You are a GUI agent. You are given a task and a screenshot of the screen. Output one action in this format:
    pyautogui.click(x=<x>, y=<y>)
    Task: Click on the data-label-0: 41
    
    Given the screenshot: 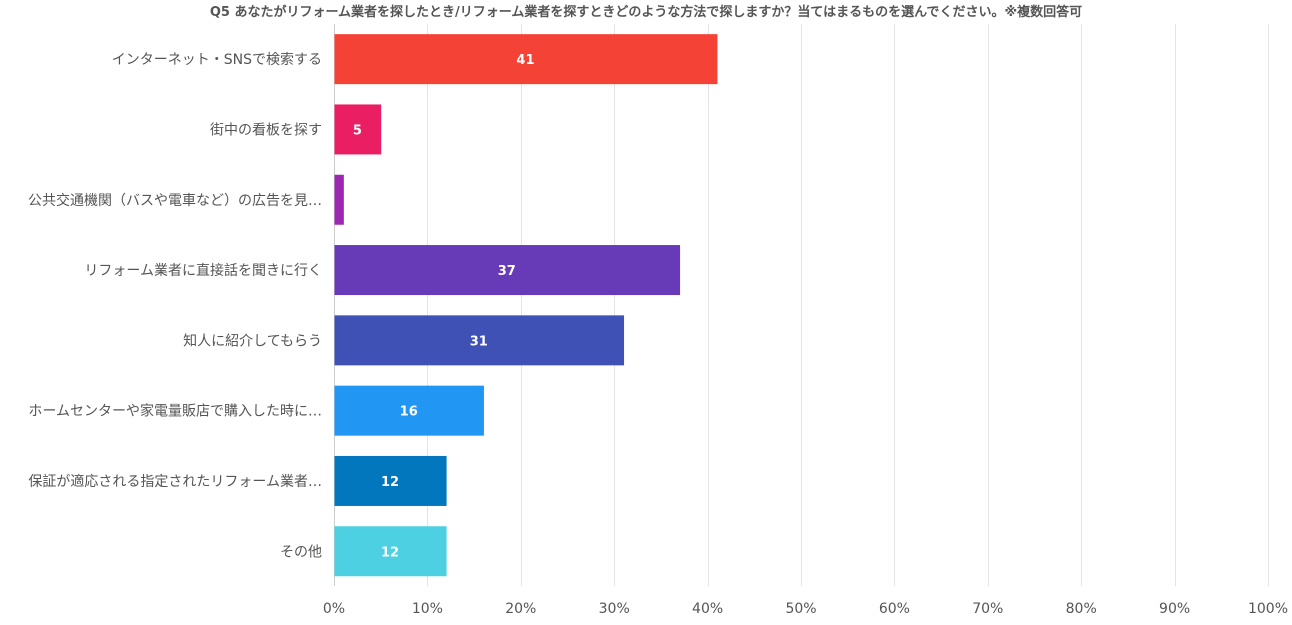 What is the action you would take?
    pyautogui.click(x=525, y=60)
    